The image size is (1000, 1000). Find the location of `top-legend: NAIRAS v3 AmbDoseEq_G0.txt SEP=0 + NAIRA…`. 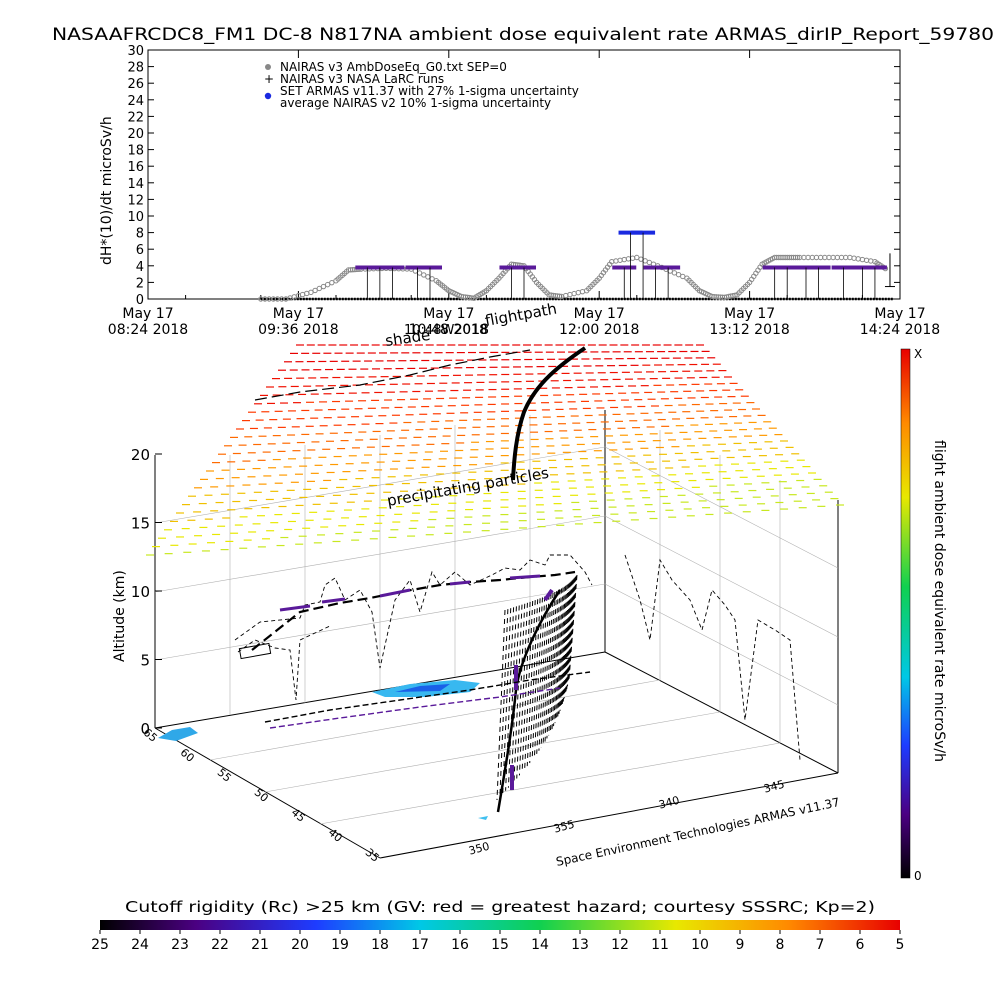

top-legend: NAIRAS v3 AmbDoseEq_G0.txt SEP=0 + NAIRA… is located at coordinates (421, 85).